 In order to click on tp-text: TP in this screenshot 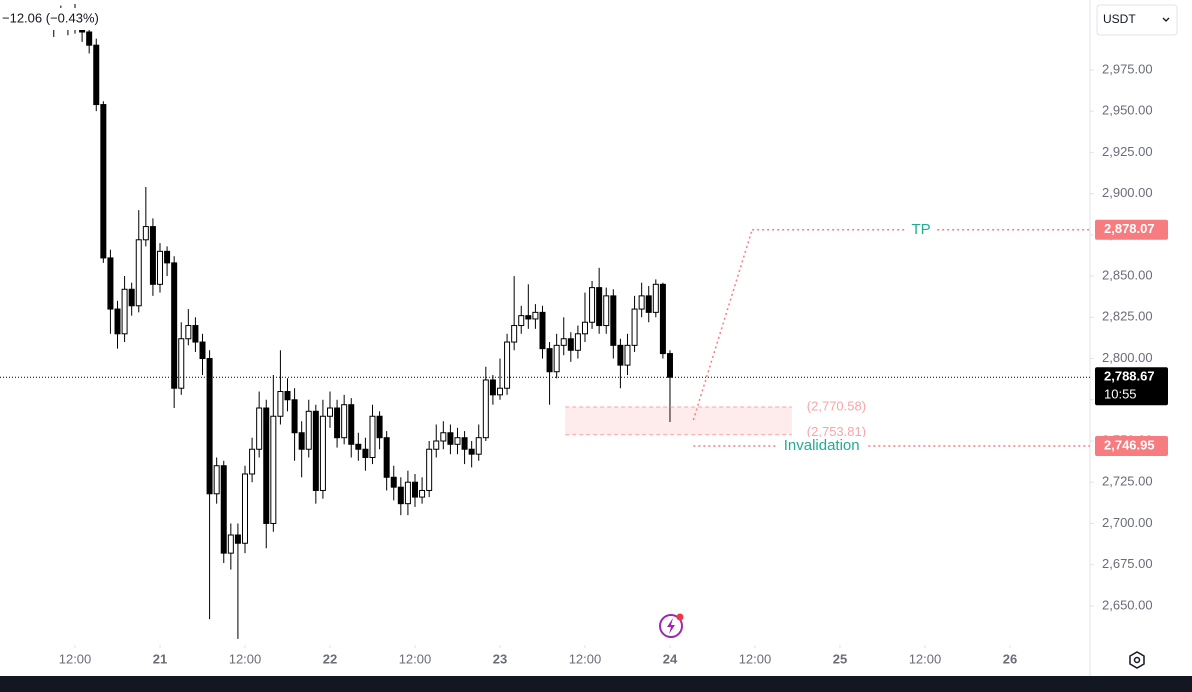, I will do `click(920, 229)`.